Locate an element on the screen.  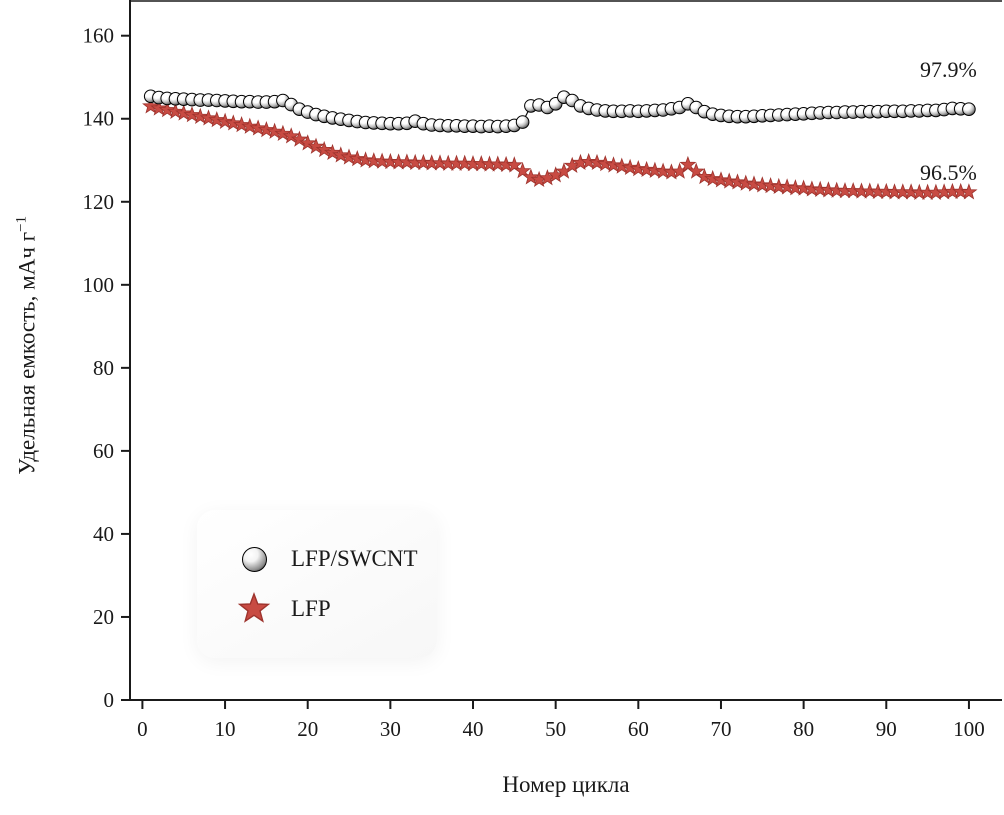
y-axis-label: Удельная емкость, мАч г−1 is located at coordinates (27, 345).